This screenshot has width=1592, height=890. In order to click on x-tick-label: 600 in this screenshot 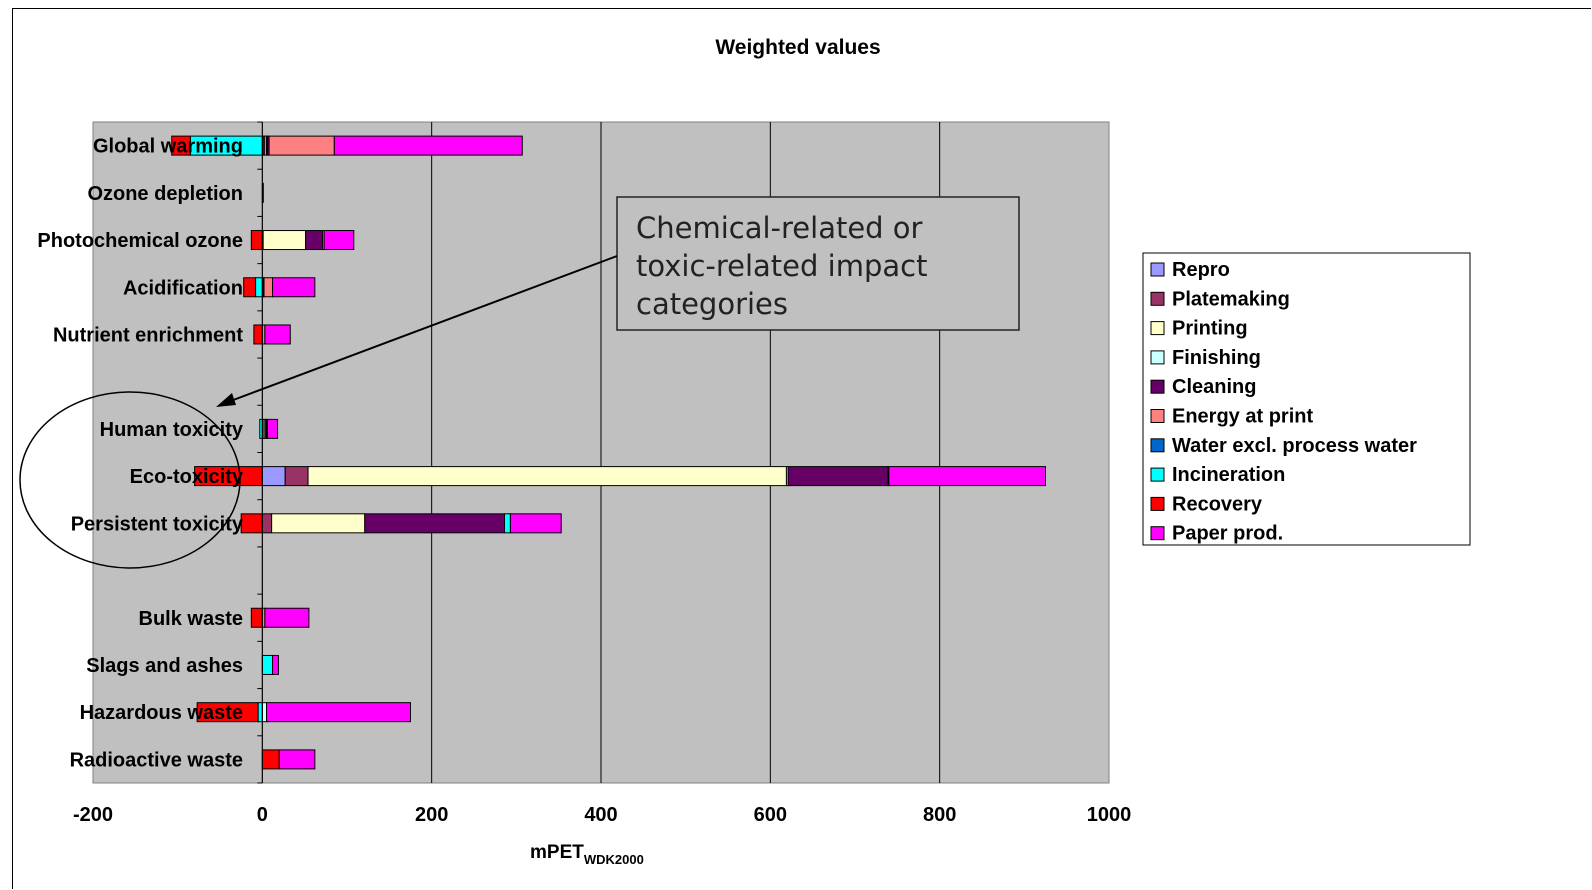, I will do `click(770, 815)`.